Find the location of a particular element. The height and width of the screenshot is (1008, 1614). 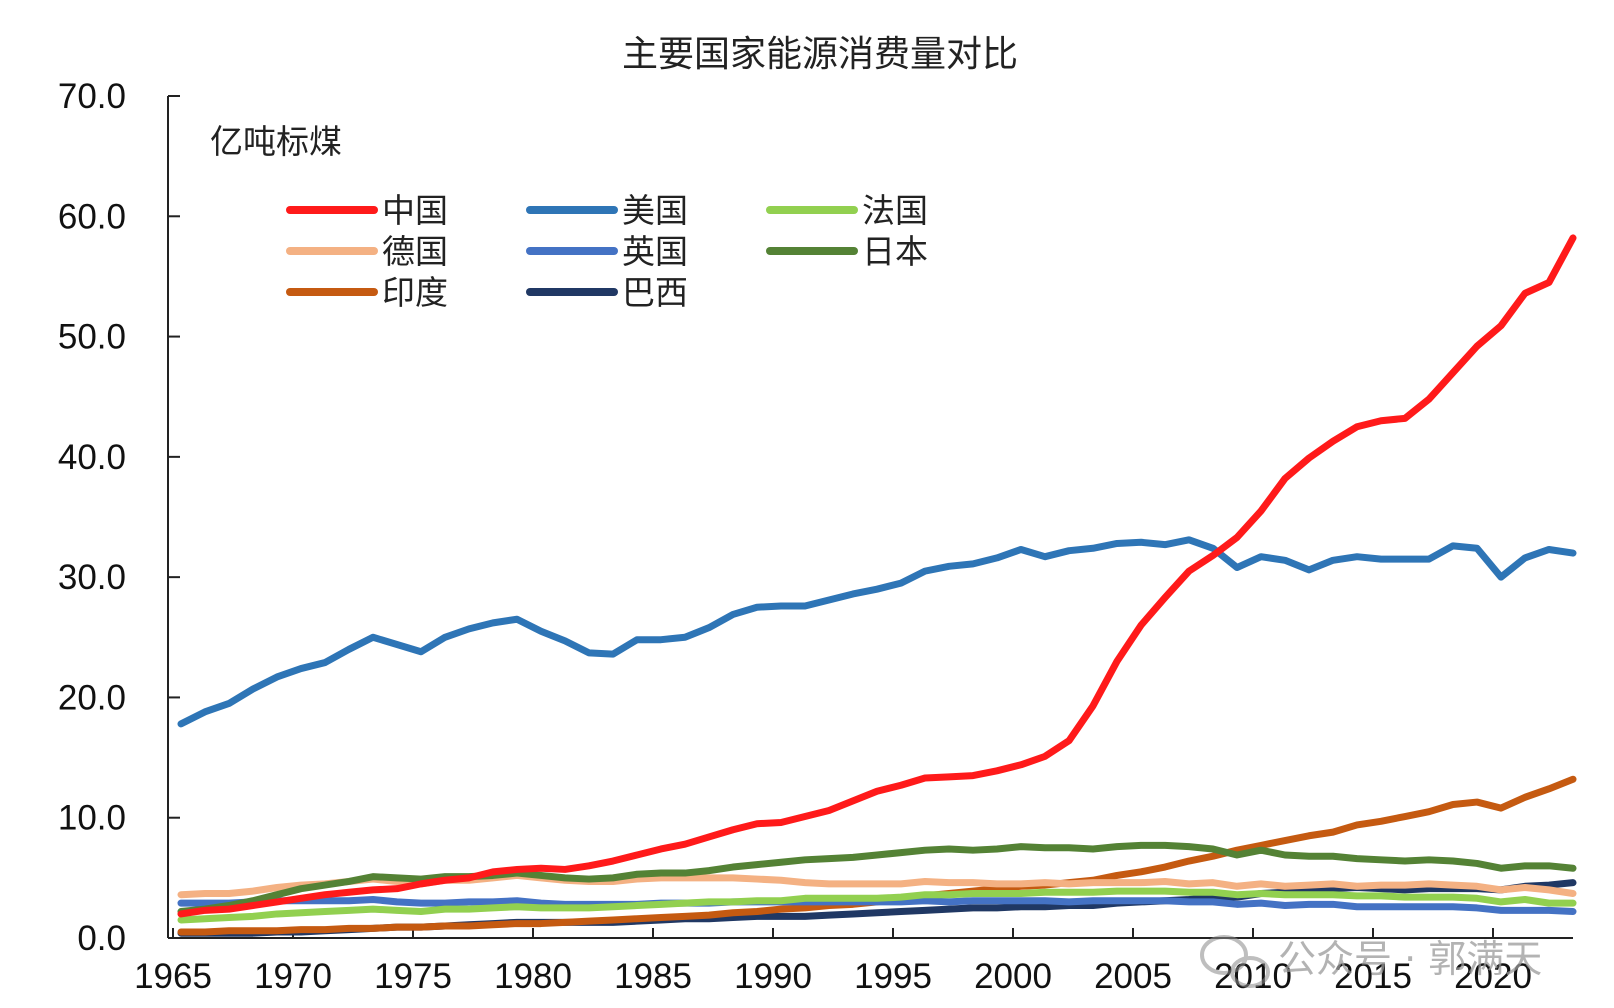

y-tick-label: 0.0 is located at coordinates (101, 938).